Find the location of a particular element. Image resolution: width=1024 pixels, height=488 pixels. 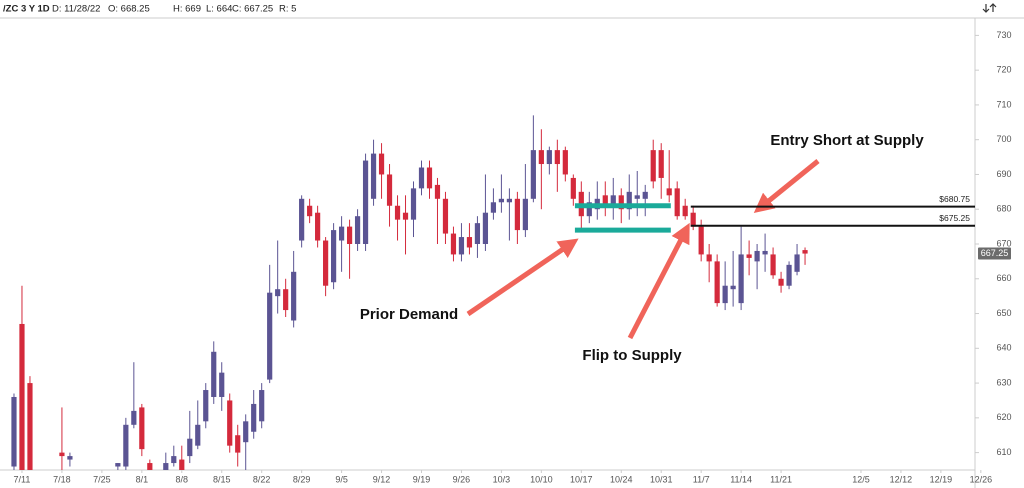

x-tick-label: 10/3 is located at coordinates (502, 479).